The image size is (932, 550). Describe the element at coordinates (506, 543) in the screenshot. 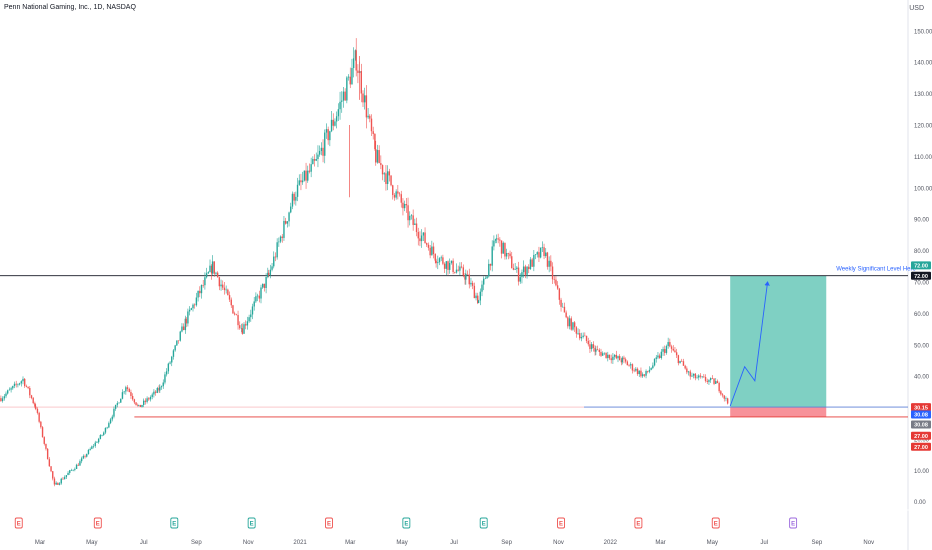

I see `x-tick-label: Sep` at that location.